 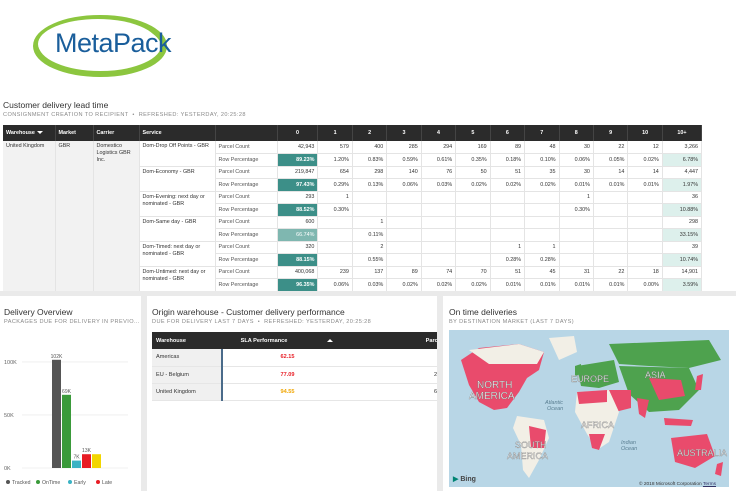 What do you see at coordinates (665, 354) in the screenshot?
I see `region-russia` at bounding box center [665, 354].